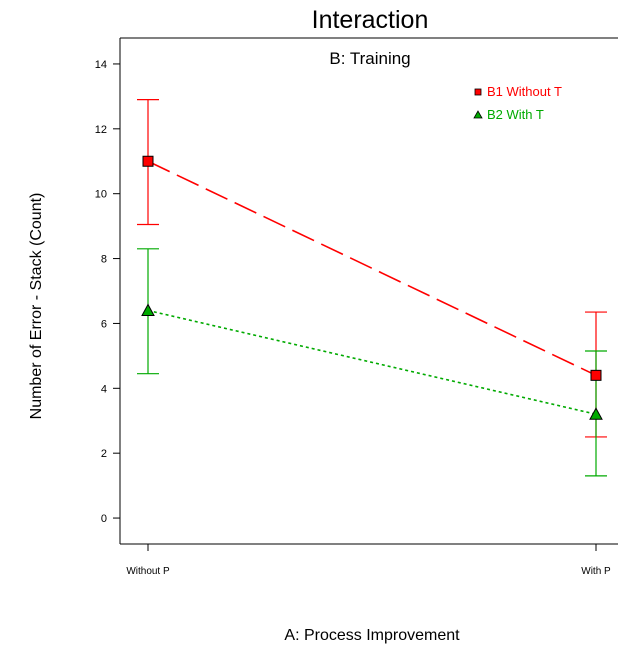 The image size is (618, 656). I want to click on chart-title: Interaction, so click(370, 20).